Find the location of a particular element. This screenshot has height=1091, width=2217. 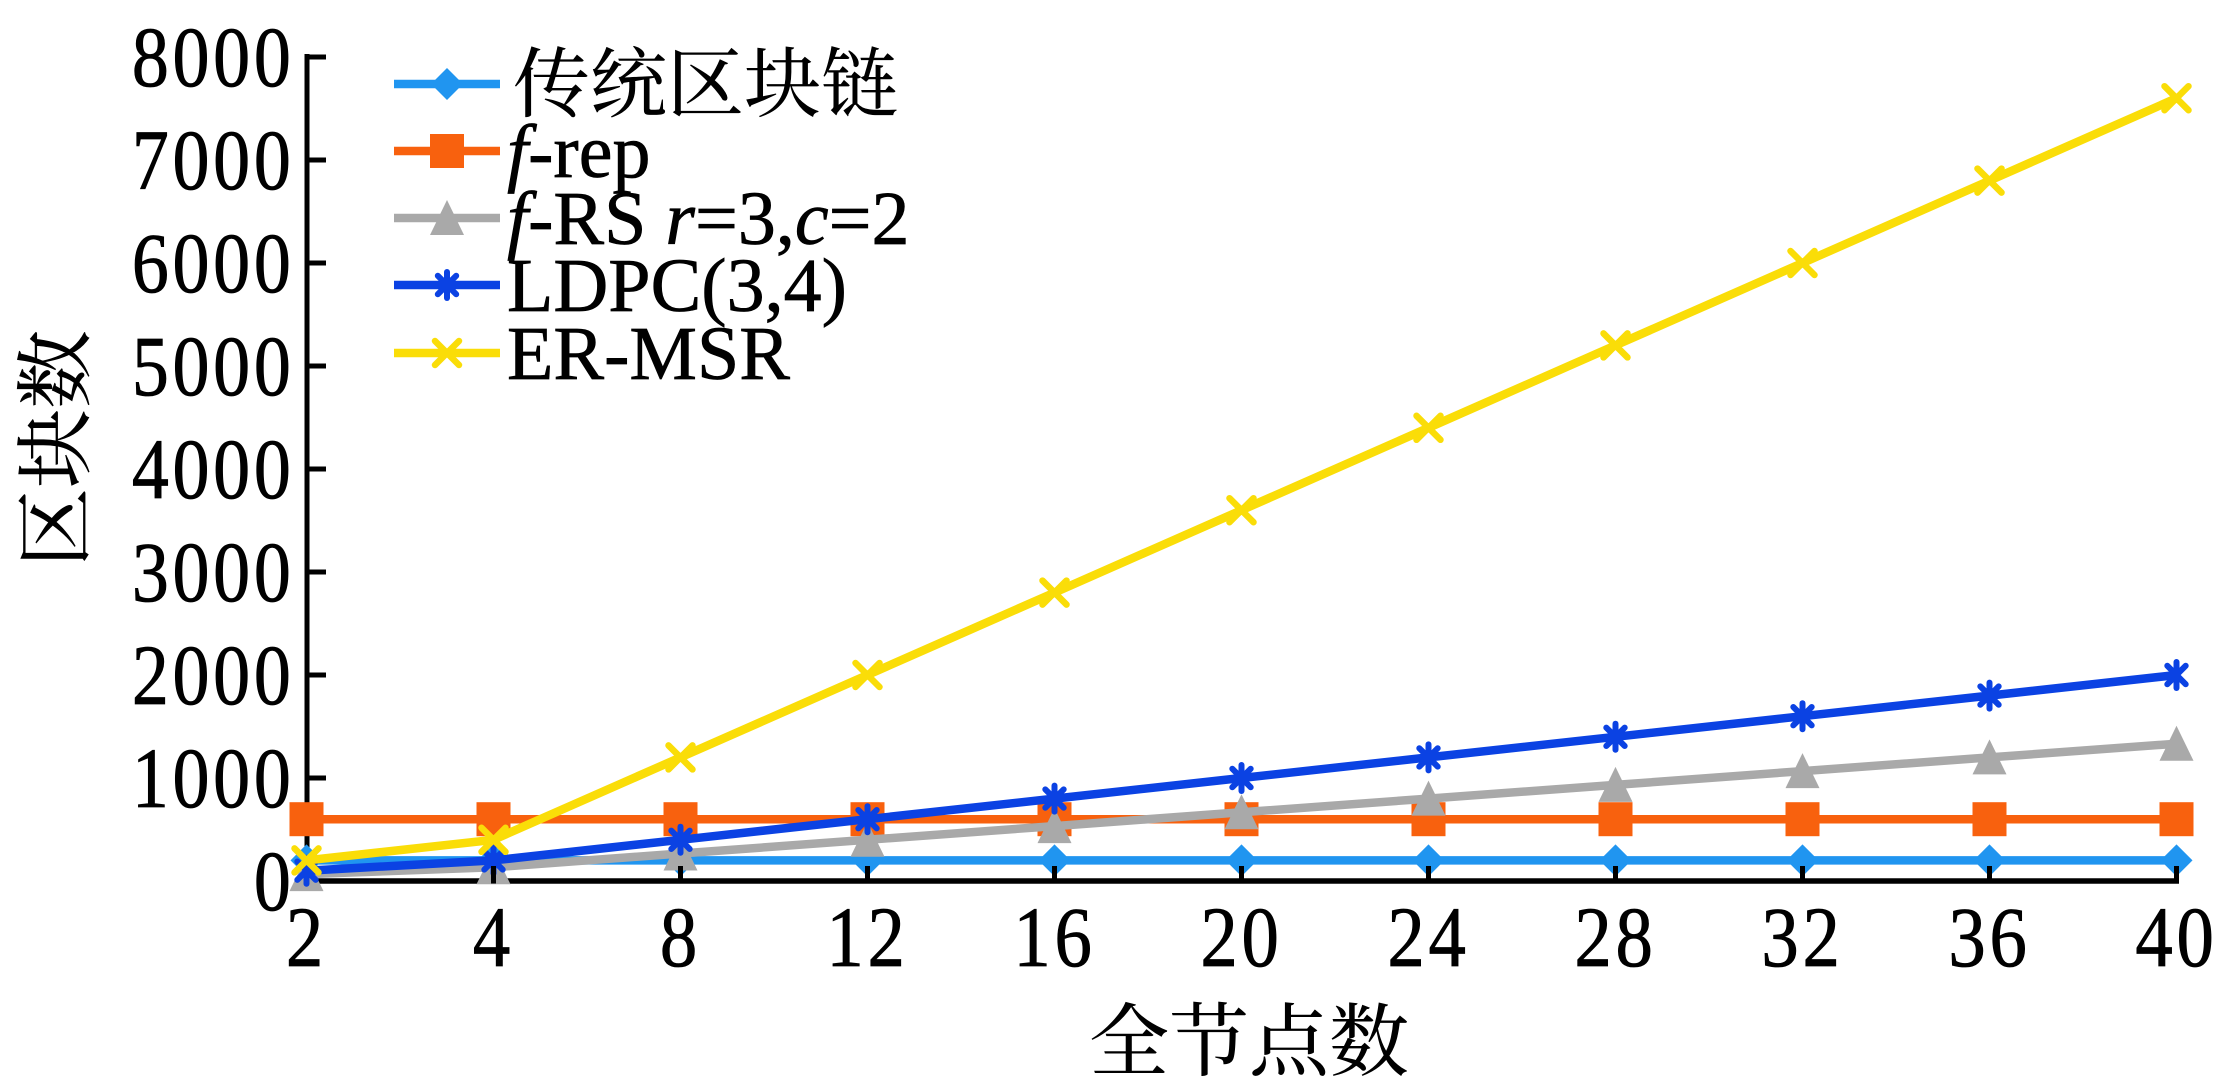

svg-text: 2 is located at coordinates (306, 937).